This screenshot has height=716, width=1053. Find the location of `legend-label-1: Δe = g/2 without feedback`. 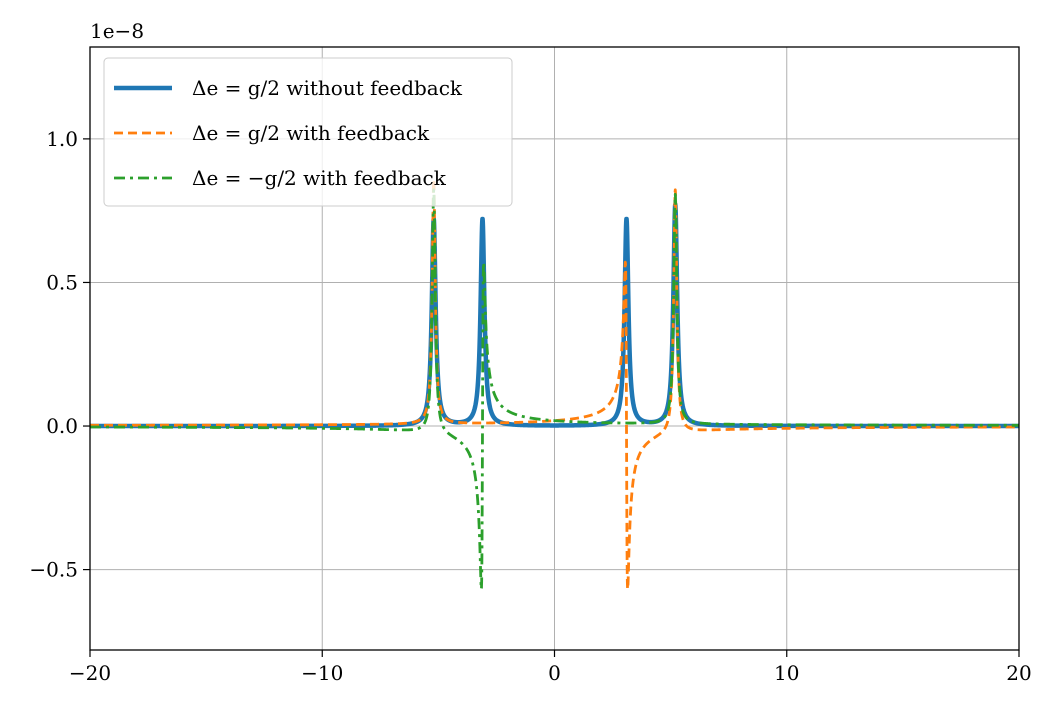

legend-label-1: Δe = g/2 without feedback is located at coordinates (327, 88).